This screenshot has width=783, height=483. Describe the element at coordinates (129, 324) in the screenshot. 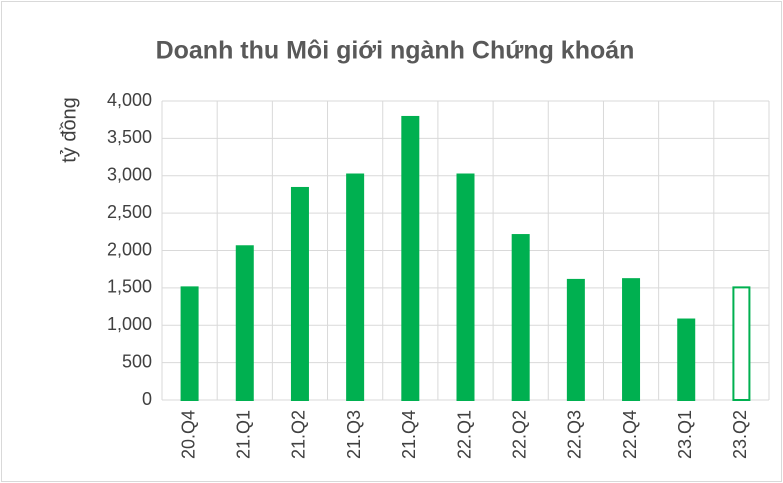

I see `y-tick-label: 1,000` at that location.